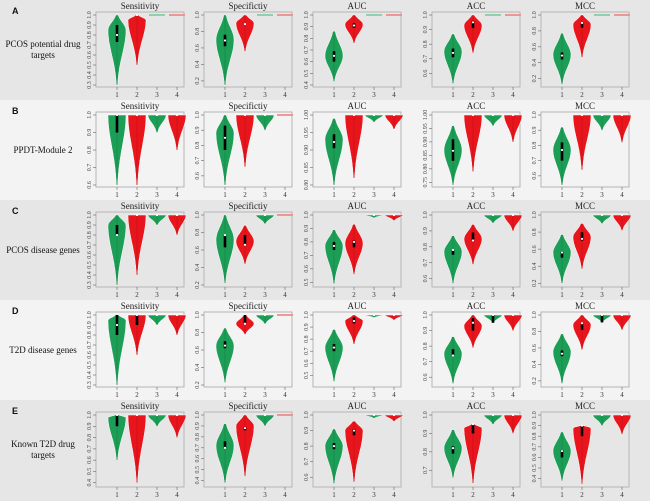 The image size is (650, 501). Describe the element at coordinates (476, 106) in the screenshot. I see `panel-title: ACC` at that location.